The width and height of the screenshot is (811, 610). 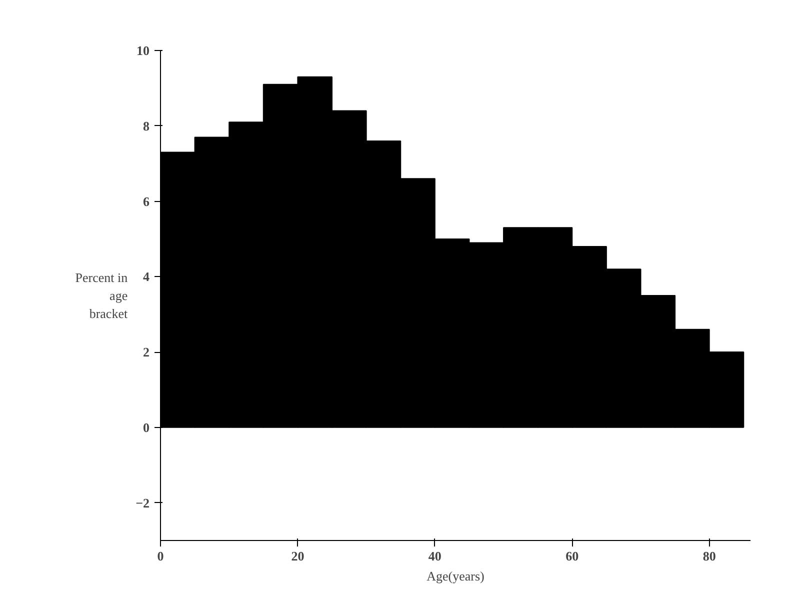 I want to click on y-tick-label: 10, so click(x=143, y=50).